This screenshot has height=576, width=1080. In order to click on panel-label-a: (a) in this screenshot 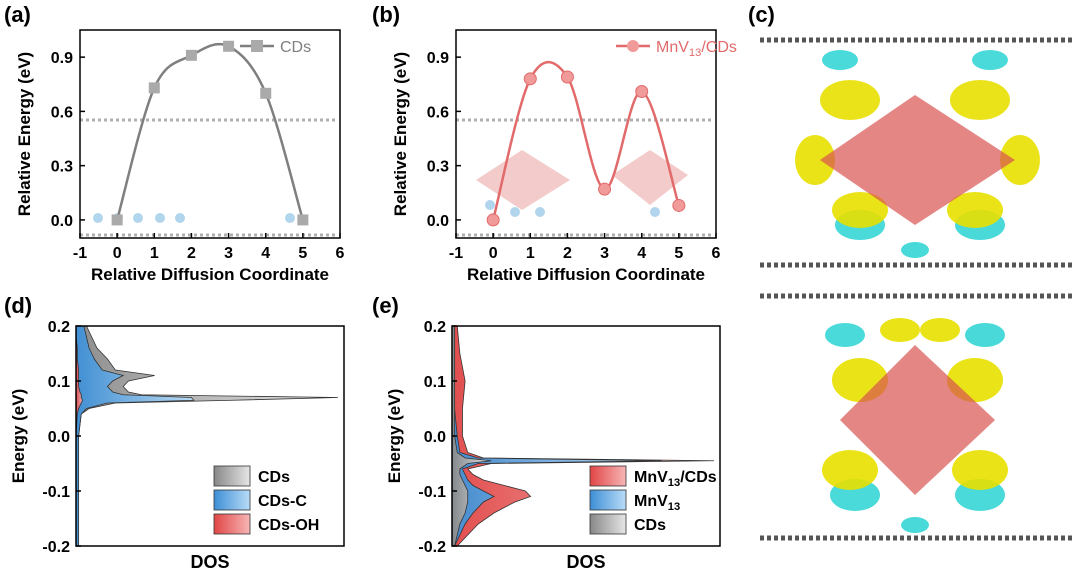, I will do `click(17, 14)`.